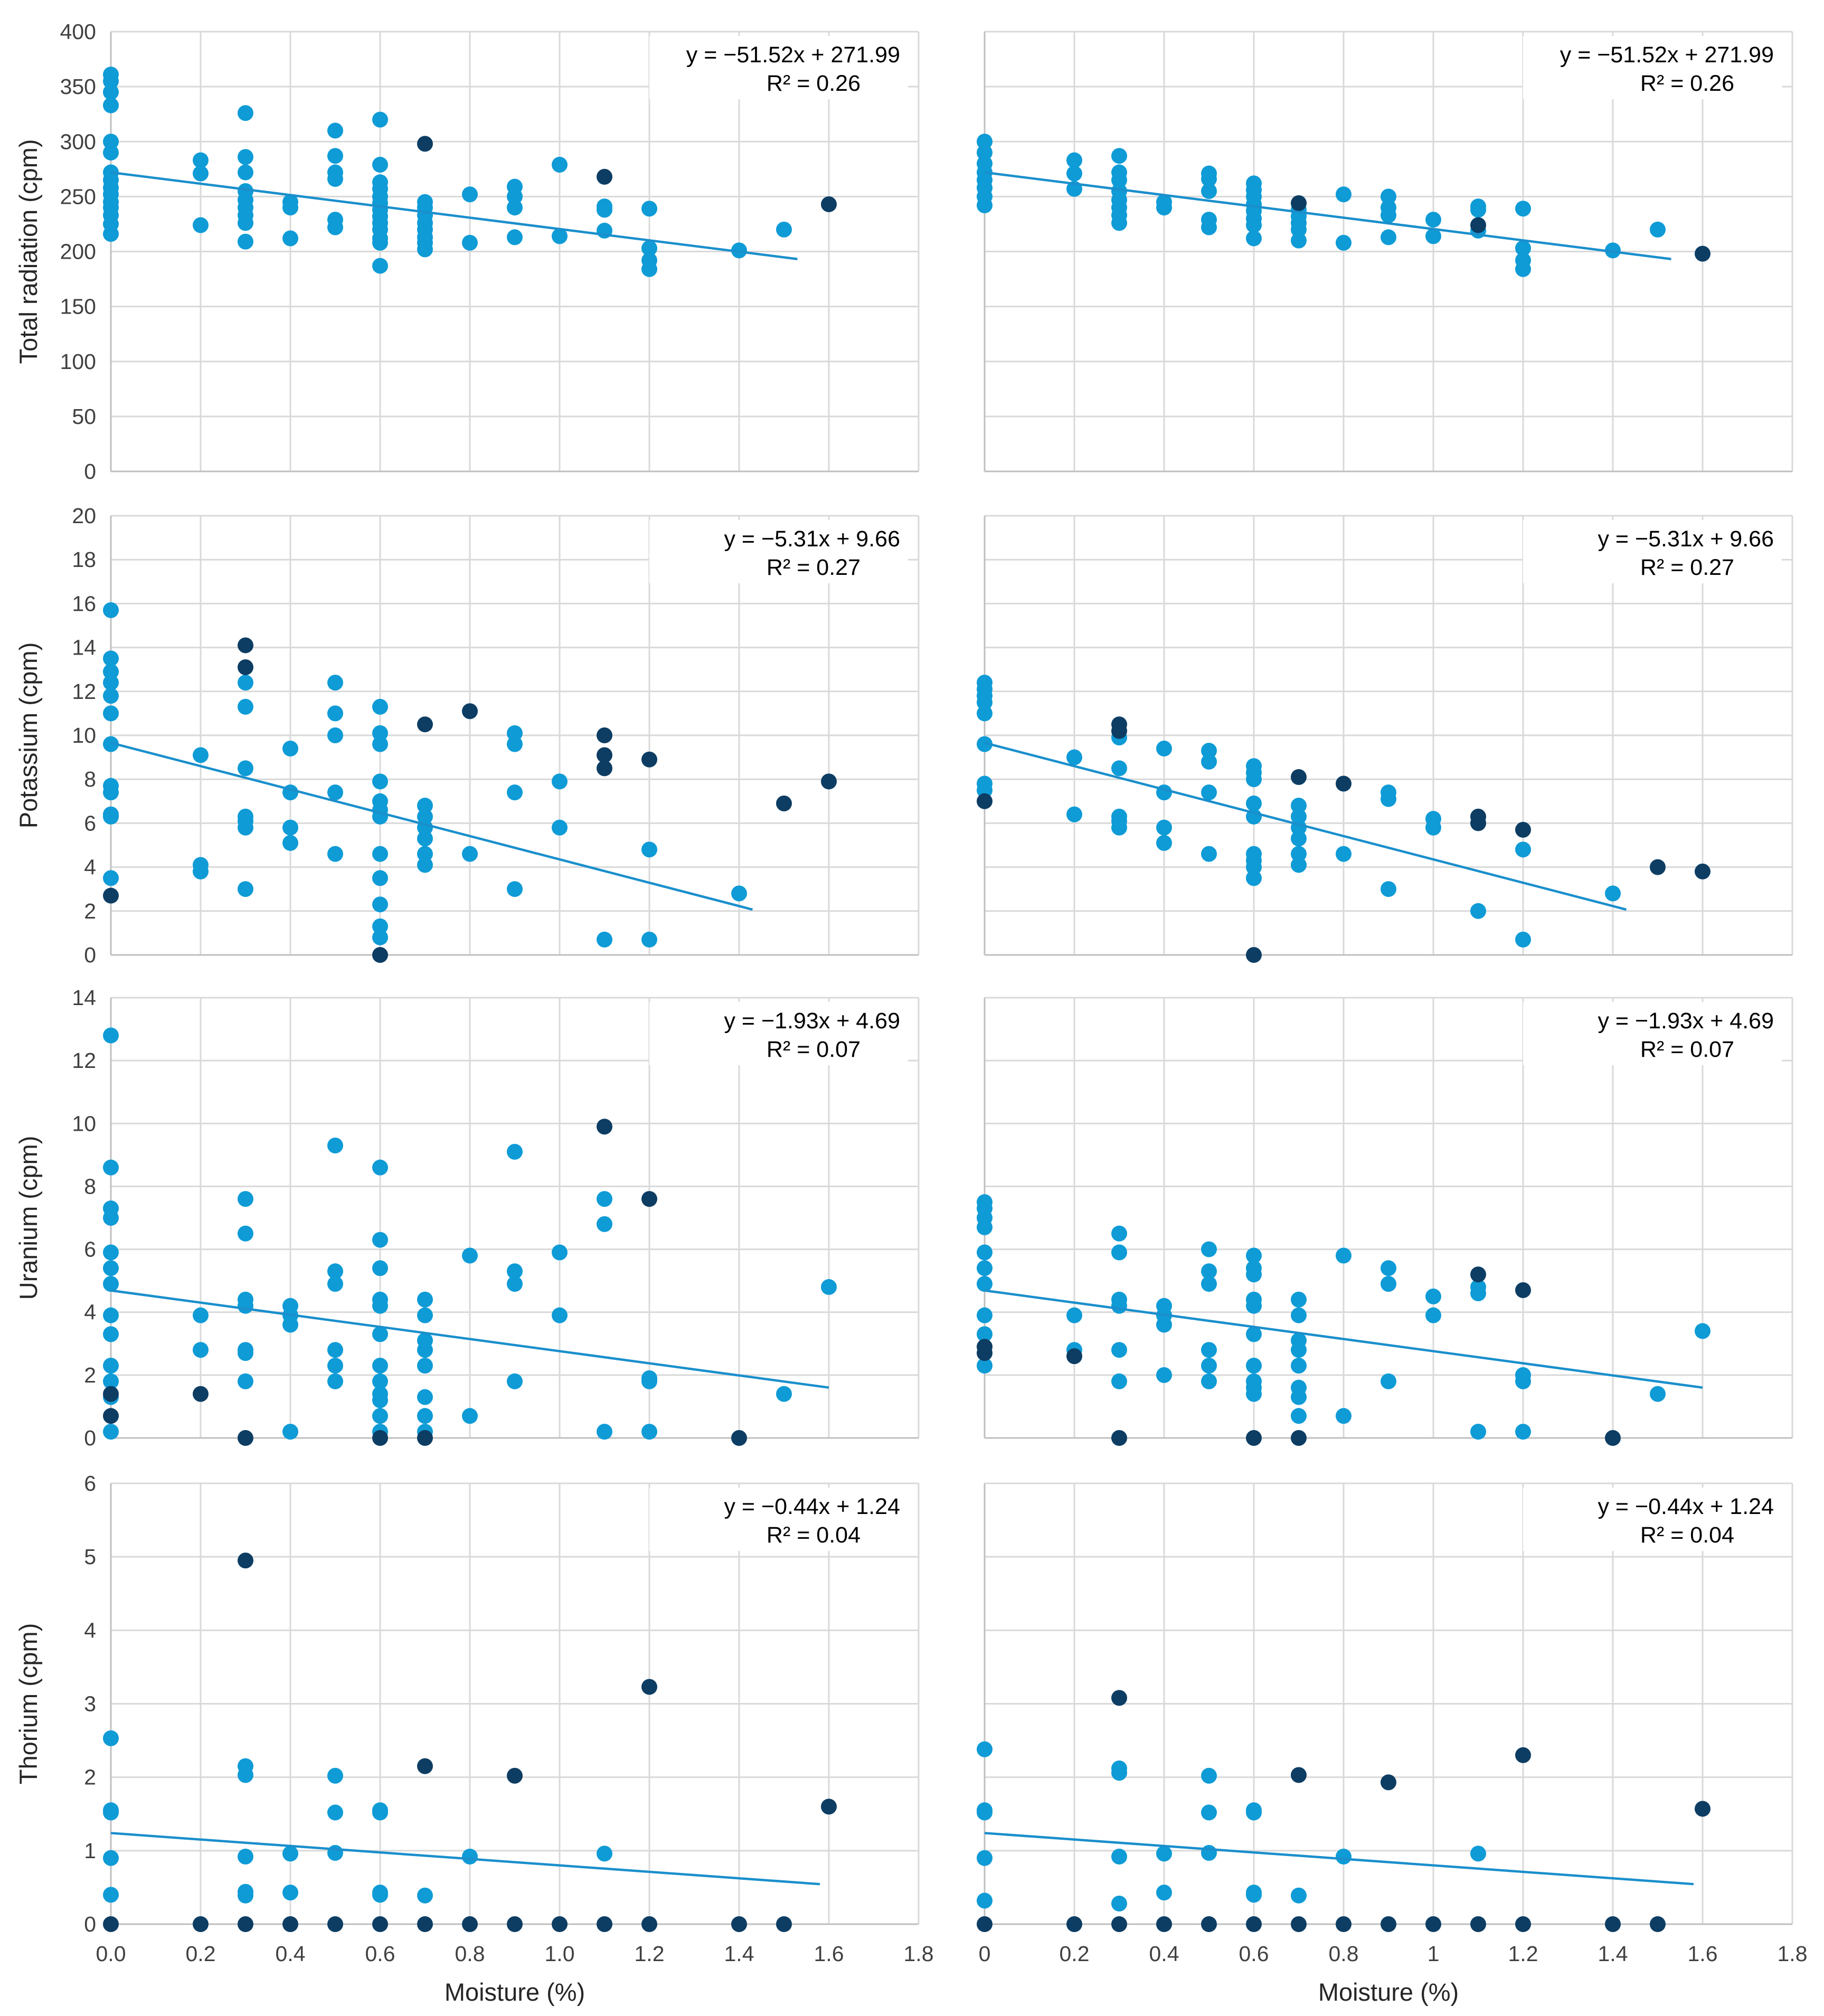  Describe the element at coordinates (1434, 1954) in the screenshot. I see `x-tick-label: 1` at that location.